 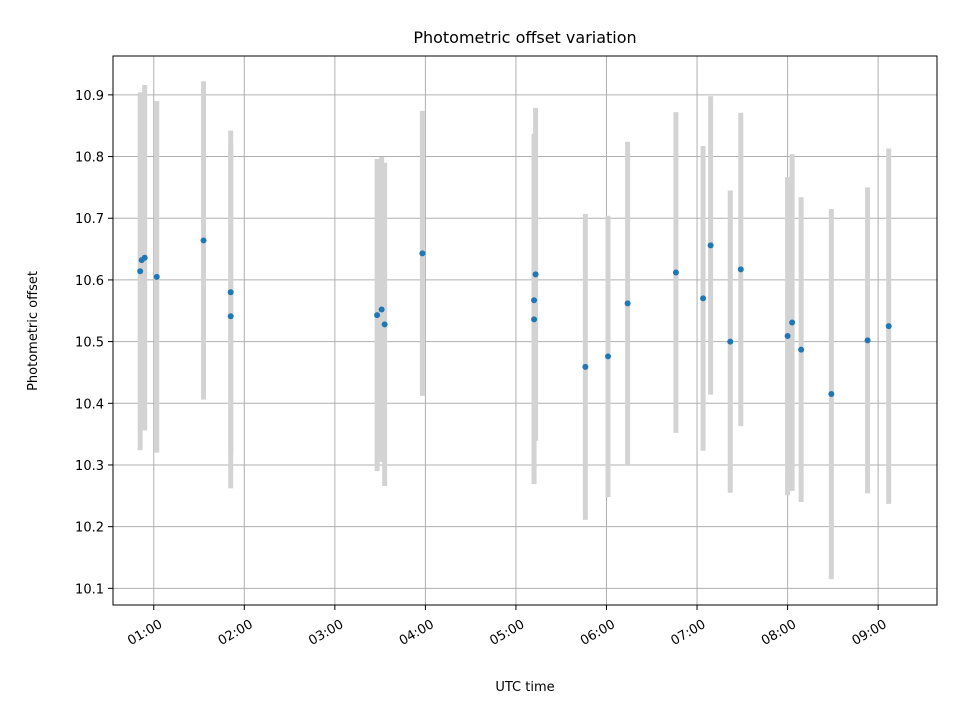 What do you see at coordinates (688, 633) in the screenshot?
I see `x-tick-label: 07:00` at bounding box center [688, 633].